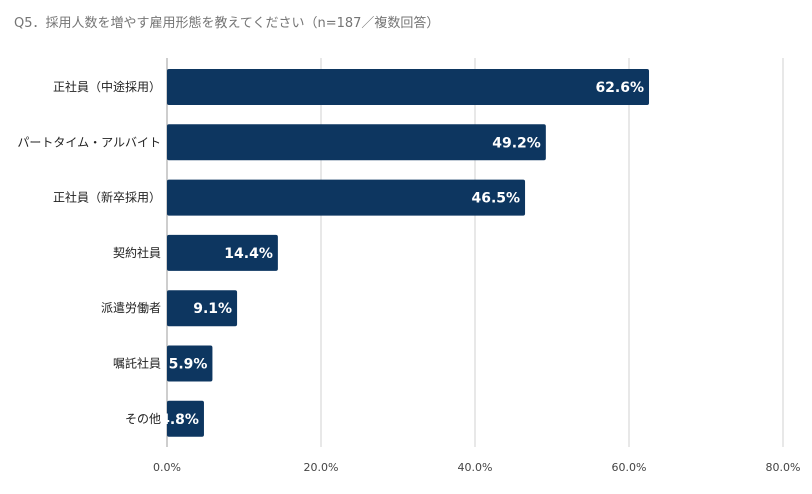 This screenshot has height=494, width=812. Describe the element at coordinates (212, 309) in the screenshot. I see `value-label: 9.1%` at that location.